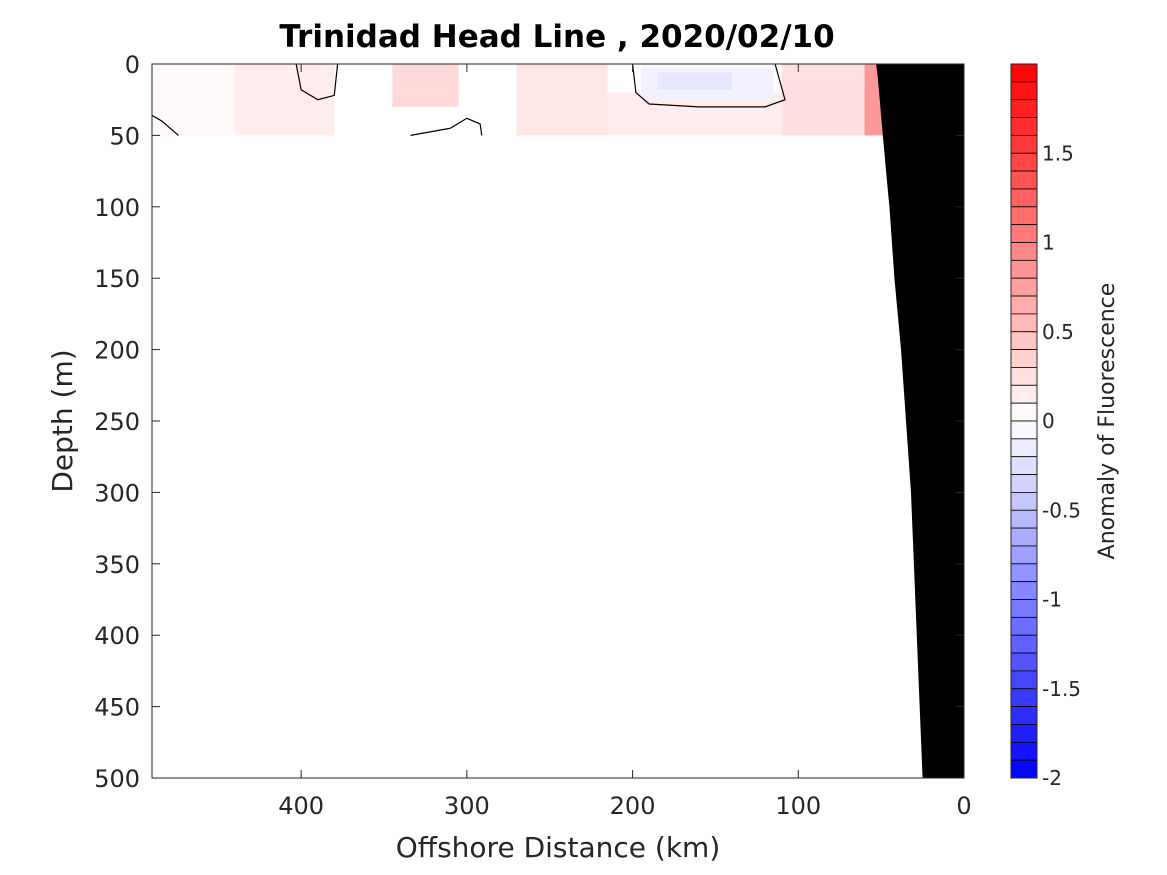 The width and height of the screenshot is (1167, 875). What do you see at coordinates (1061, 689) in the screenshot?
I see `colorbar-tick-label: -1.5` at bounding box center [1061, 689].